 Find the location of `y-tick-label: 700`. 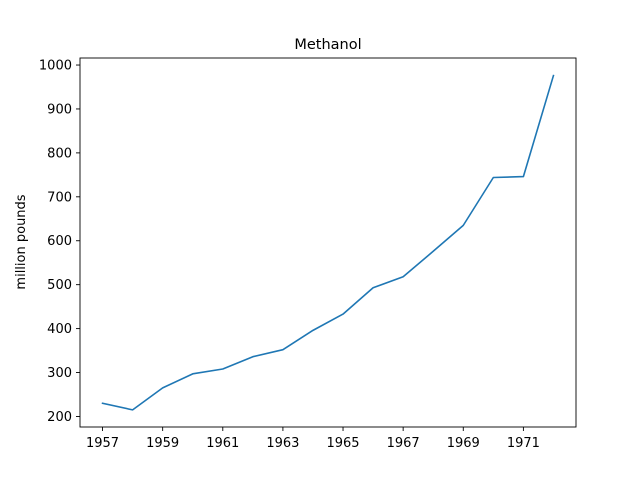

y-tick-label: 700 is located at coordinates (59, 197).